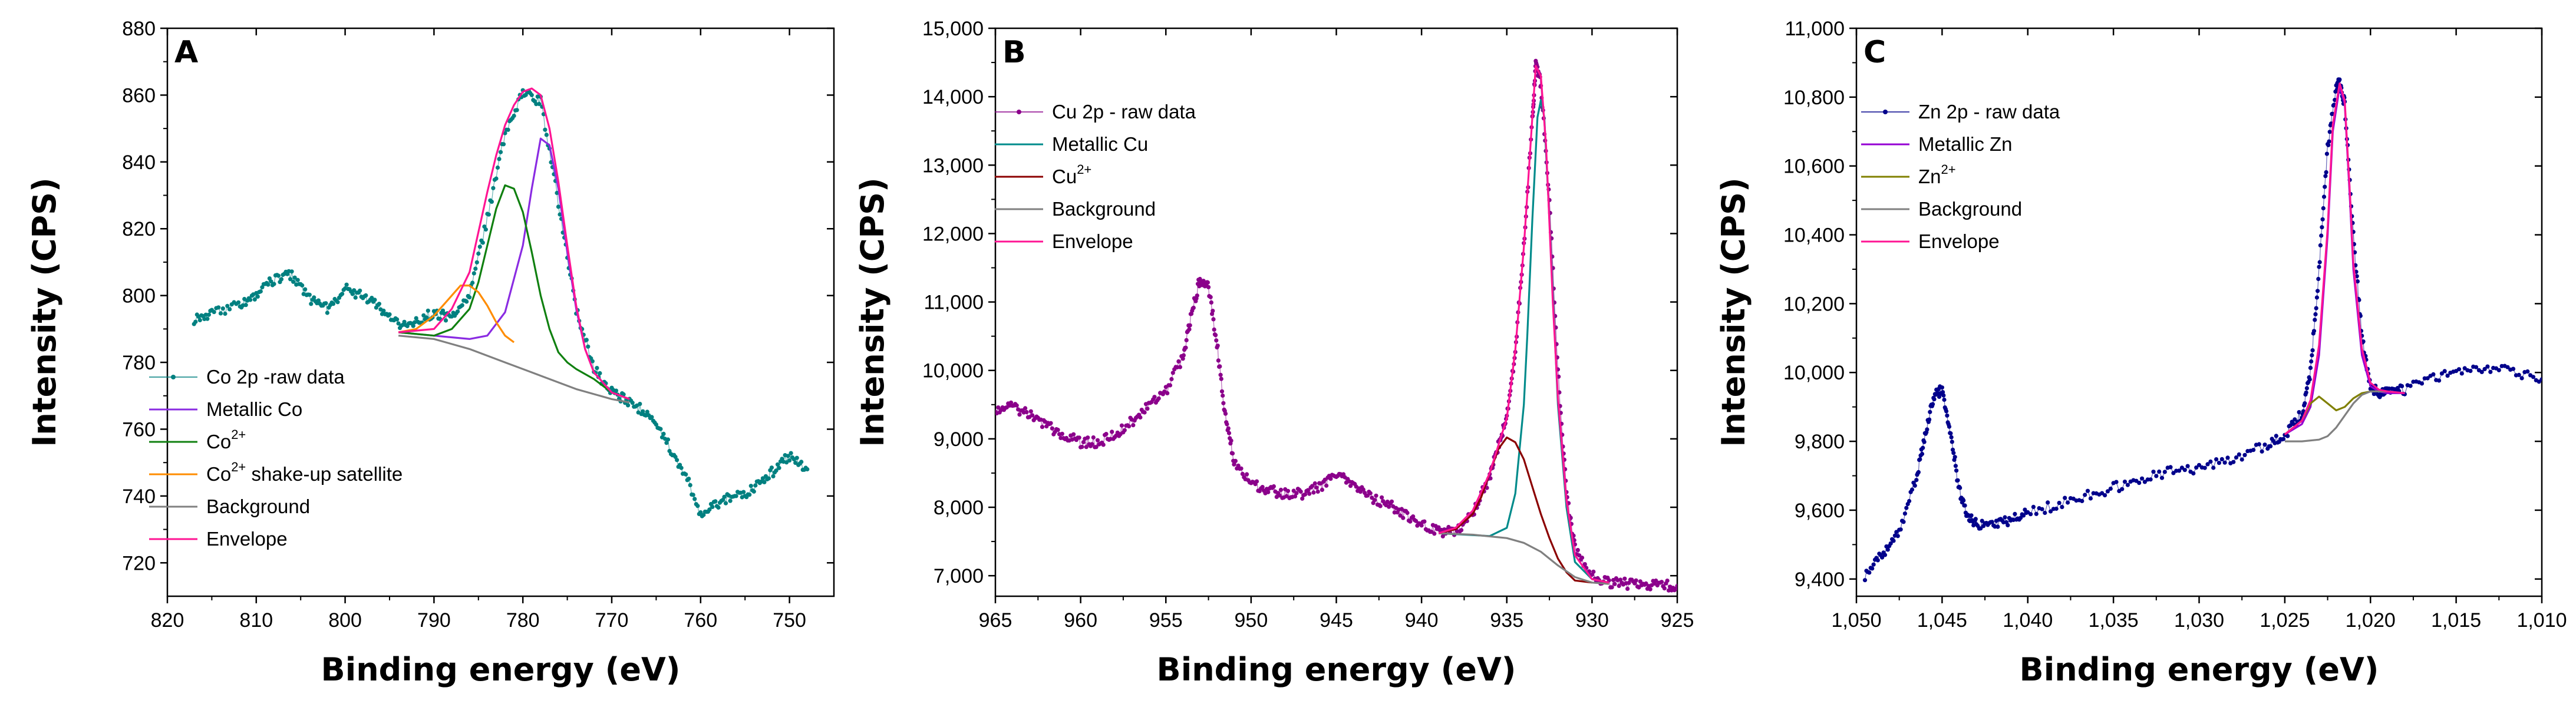  Describe the element at coordinates (1251, 620) in the screenshot. I see `x-tick-label: 950` at that location.